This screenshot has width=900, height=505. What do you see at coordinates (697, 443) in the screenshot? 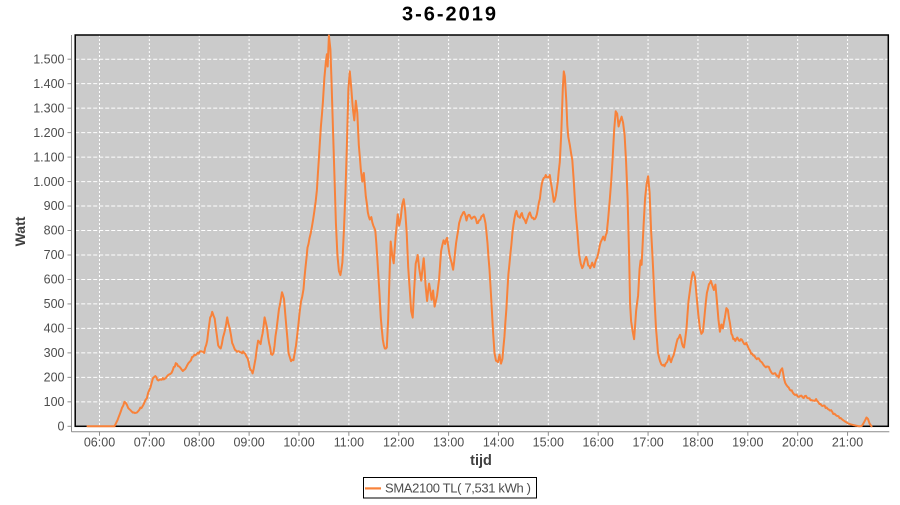
I see `svg-text: 18:00` at bounding box center [697, 443].